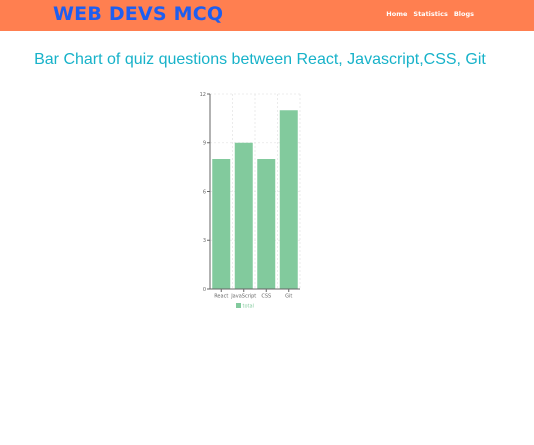 The height and width of the screenshot is (445, 534). Describe the element at coordinates (204, 192) in the screenshot. I see `y-tick-label-2: 6` at that location.